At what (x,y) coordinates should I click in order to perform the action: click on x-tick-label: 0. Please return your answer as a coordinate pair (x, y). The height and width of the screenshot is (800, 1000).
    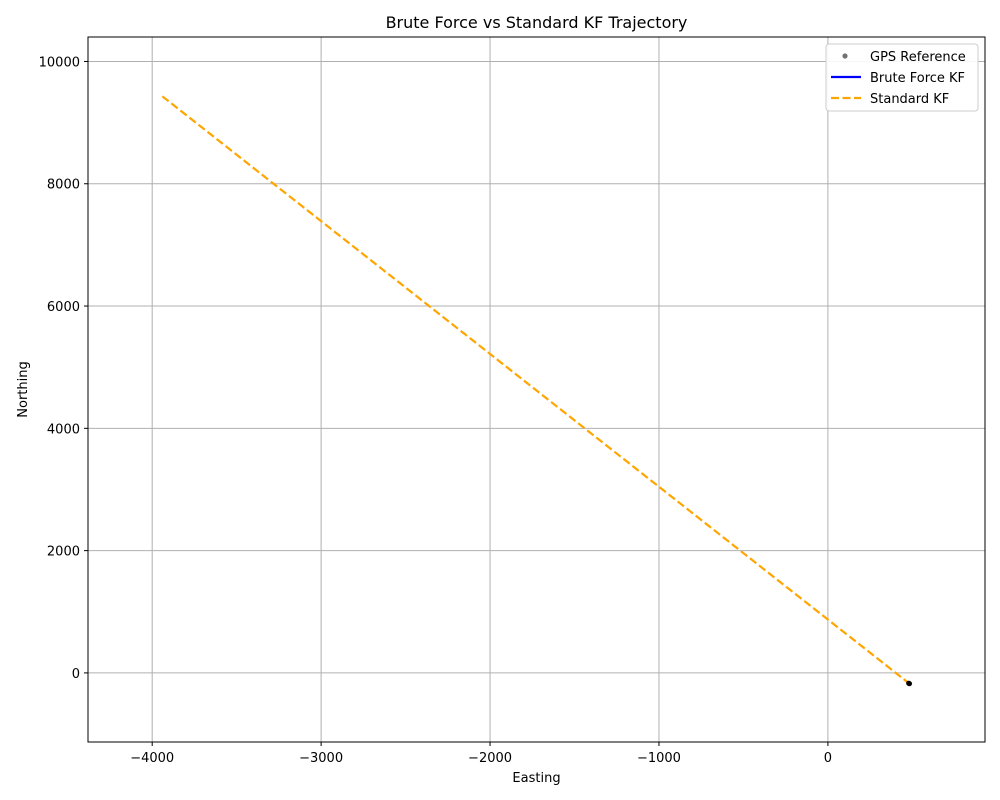
    Looking at the image, I should click on (828, 758).